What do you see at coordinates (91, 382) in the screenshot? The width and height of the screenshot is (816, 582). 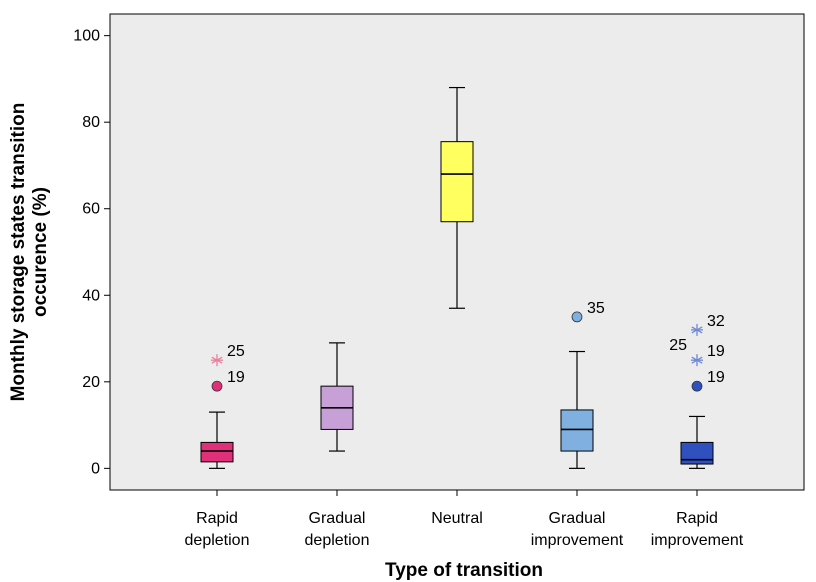 I see `y-tick-label: 20` at bounding box center [91, 382].